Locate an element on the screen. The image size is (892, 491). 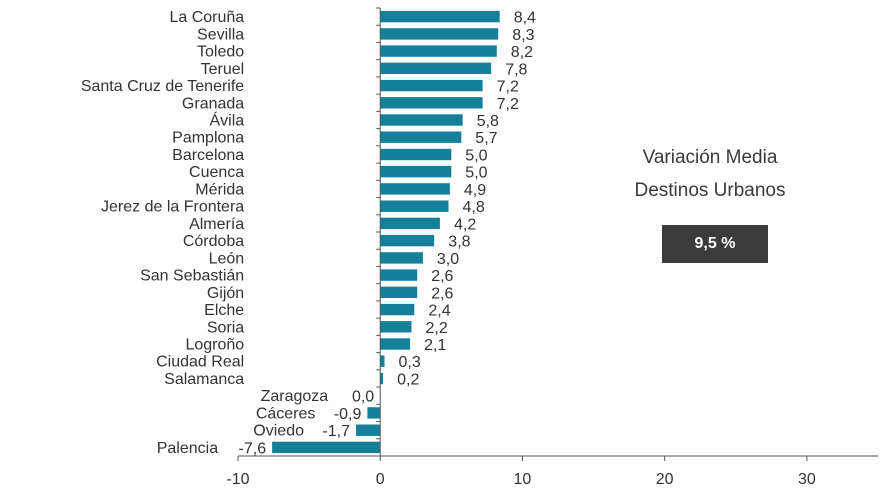
category-label: Ávila is located at coordinates (227, 120).